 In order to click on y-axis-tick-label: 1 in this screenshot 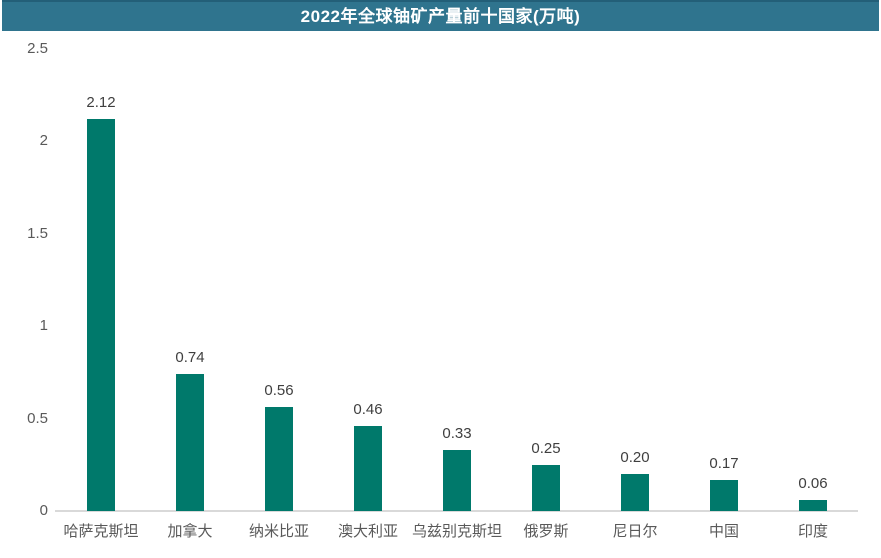, I will do `click(43, 325)`.